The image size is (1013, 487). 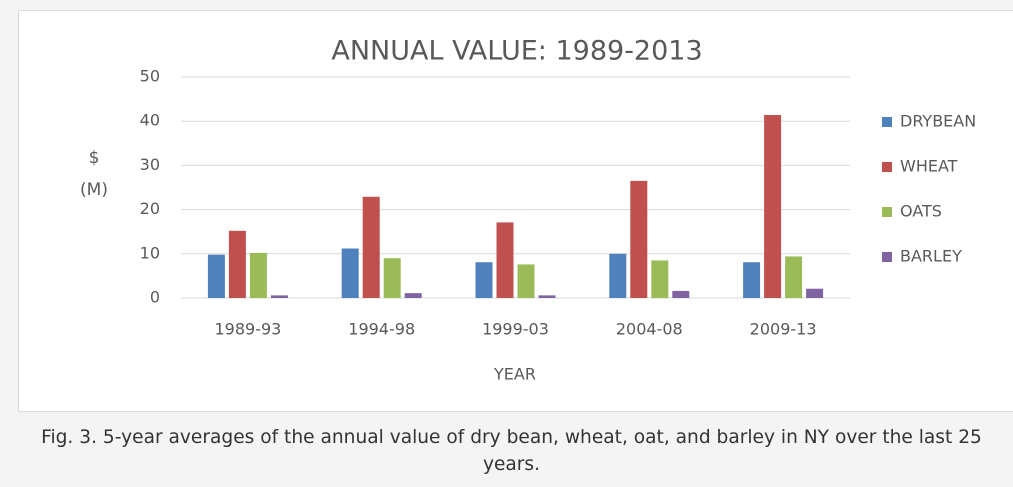 What do you see at coordinates (649, 329) in the screenshot?
I see `x-tick-label: 2004-08` at bounding box center [649, 329].